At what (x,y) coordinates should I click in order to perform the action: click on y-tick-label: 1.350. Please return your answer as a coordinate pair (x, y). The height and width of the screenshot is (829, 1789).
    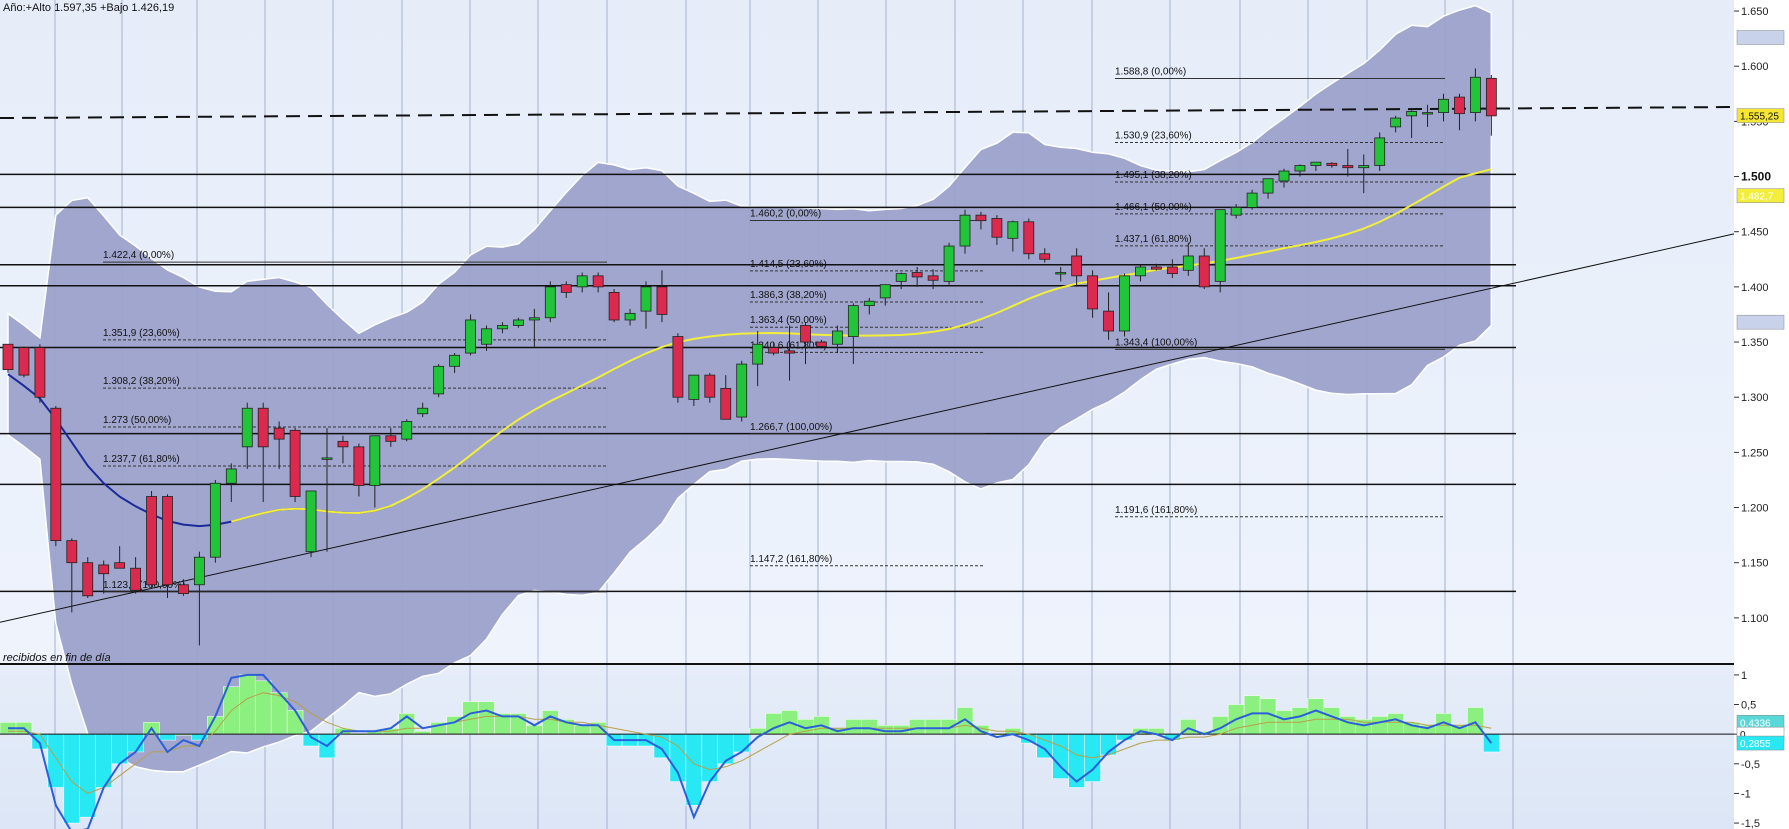
    Looking at the image, I should click on (1755, 343).